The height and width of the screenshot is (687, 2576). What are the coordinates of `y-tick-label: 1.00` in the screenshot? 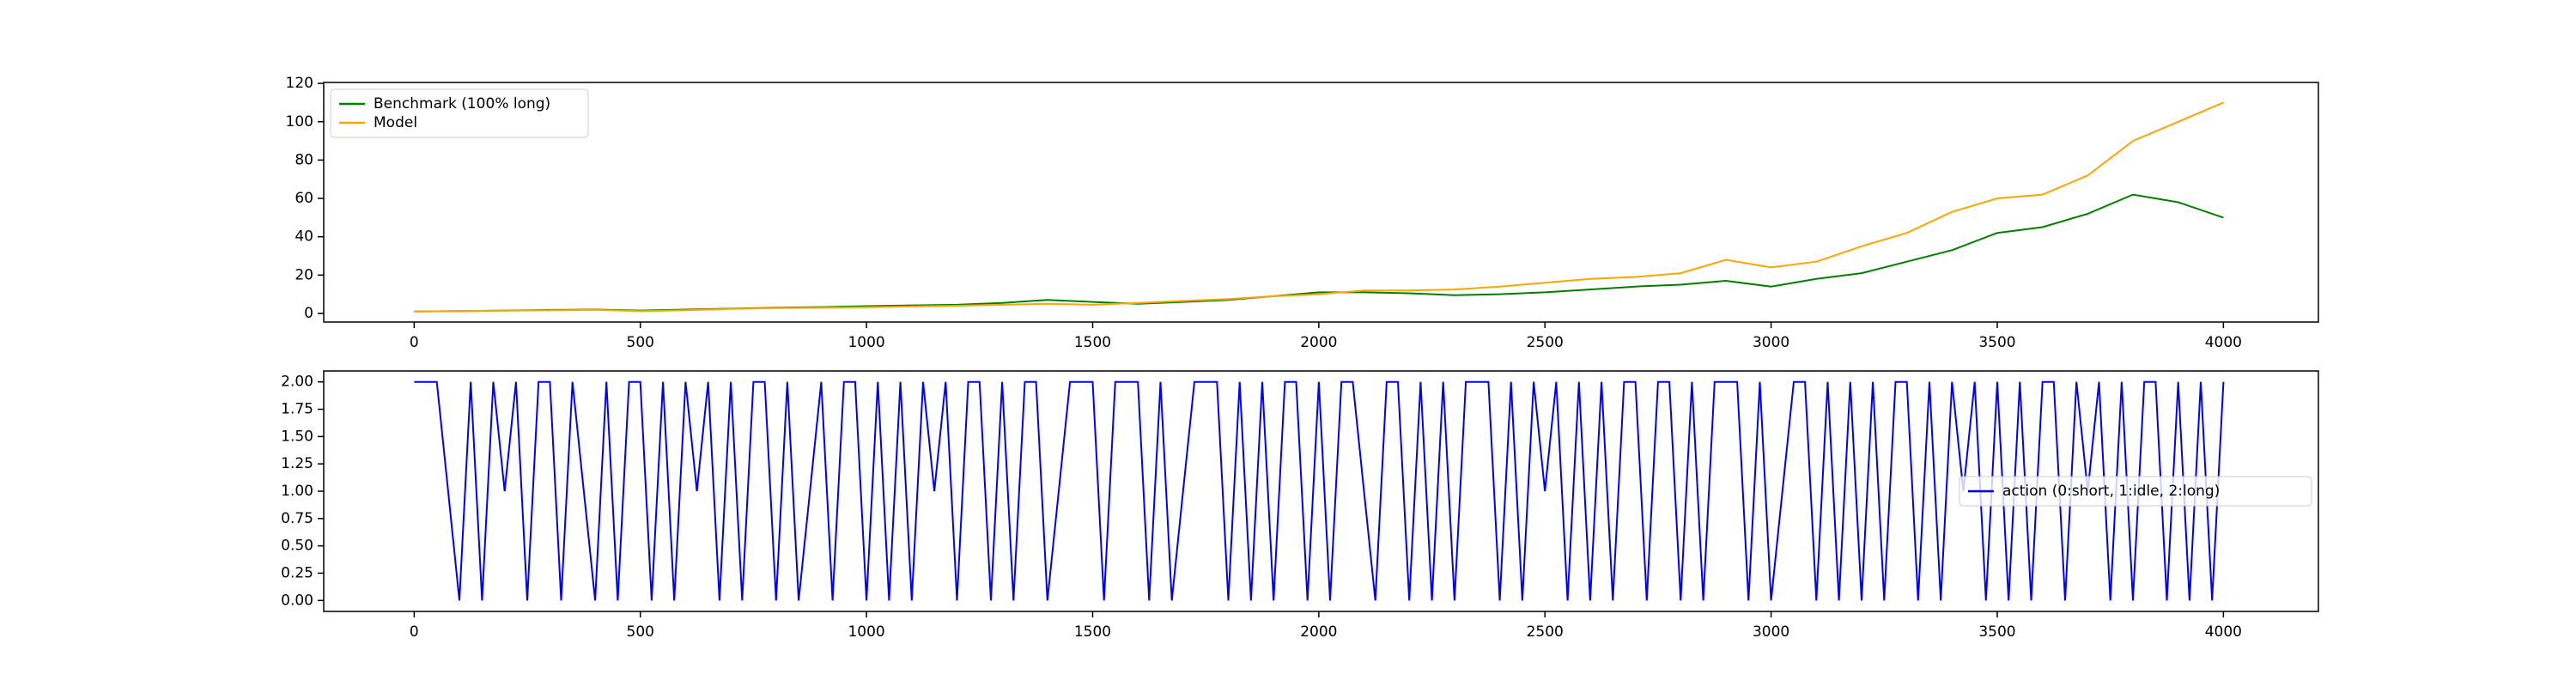 It's located at (297, 491).